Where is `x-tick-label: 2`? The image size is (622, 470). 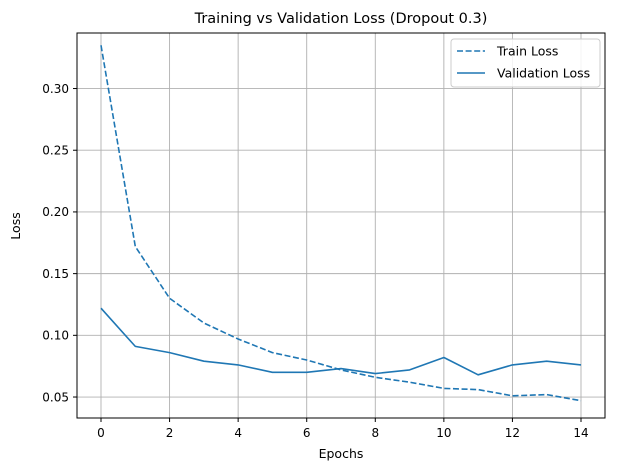 x-tick-label: 2 is located at coordinates (170, 433).